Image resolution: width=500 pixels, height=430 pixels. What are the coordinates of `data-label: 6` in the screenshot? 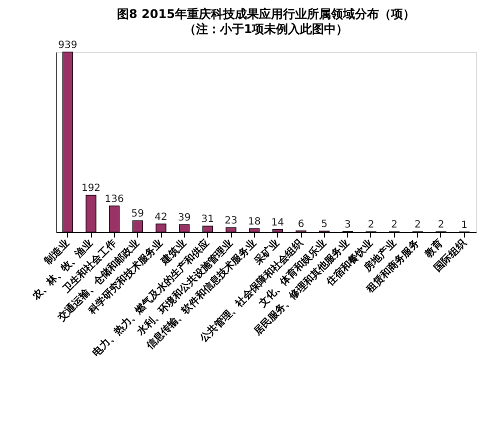 It's located at (301, 224).